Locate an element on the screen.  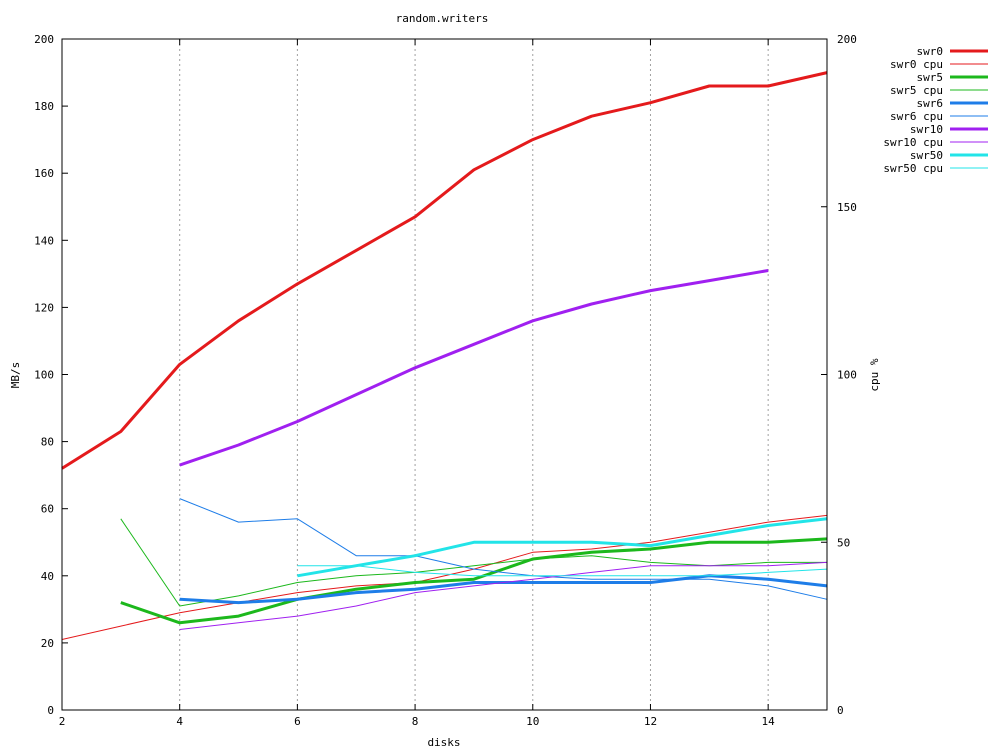
series-line-swr5-cpu is located at coordinates (473, 562).